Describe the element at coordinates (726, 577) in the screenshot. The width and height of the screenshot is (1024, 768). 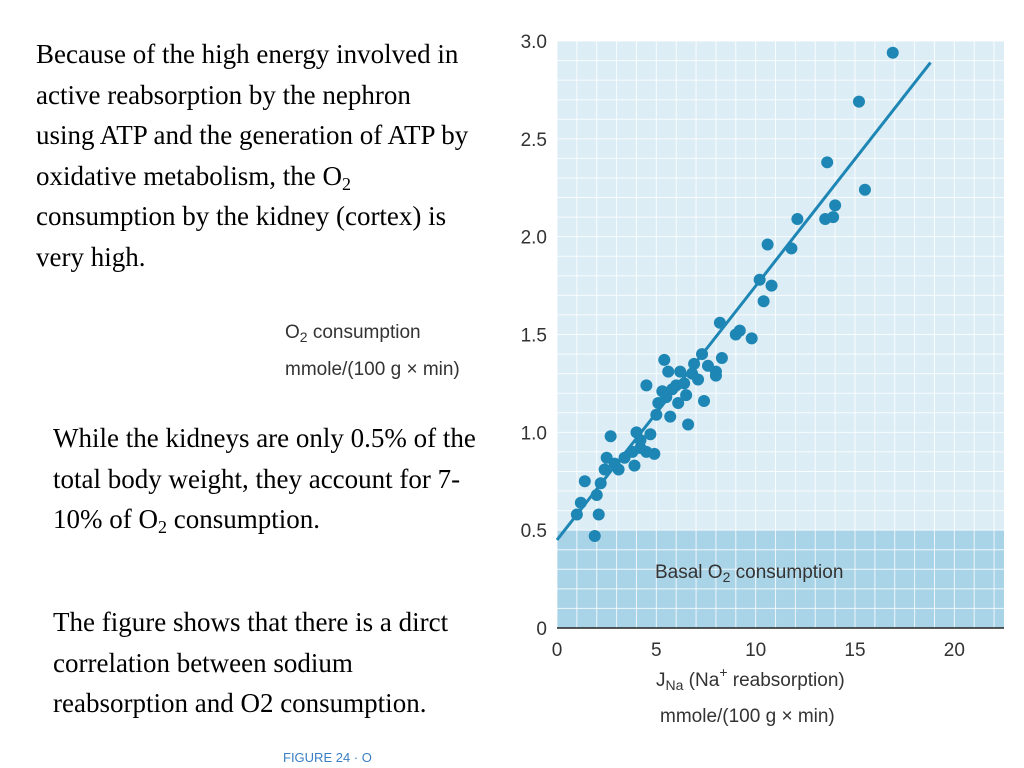
I see `basal-label-subscript: 2` at that location.